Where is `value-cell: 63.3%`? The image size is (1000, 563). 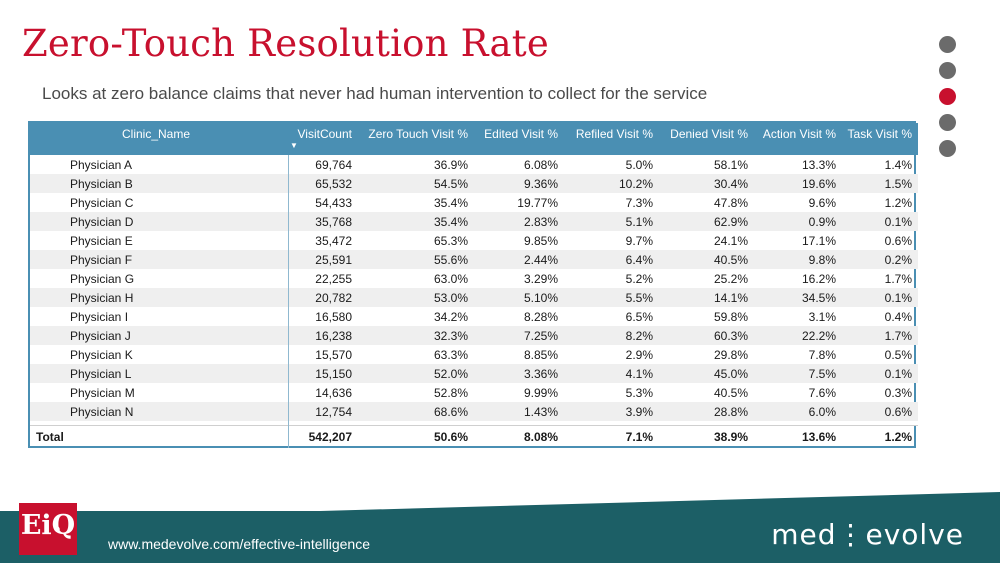 value-cell: 63.3% is located at coordinates (450, 354).